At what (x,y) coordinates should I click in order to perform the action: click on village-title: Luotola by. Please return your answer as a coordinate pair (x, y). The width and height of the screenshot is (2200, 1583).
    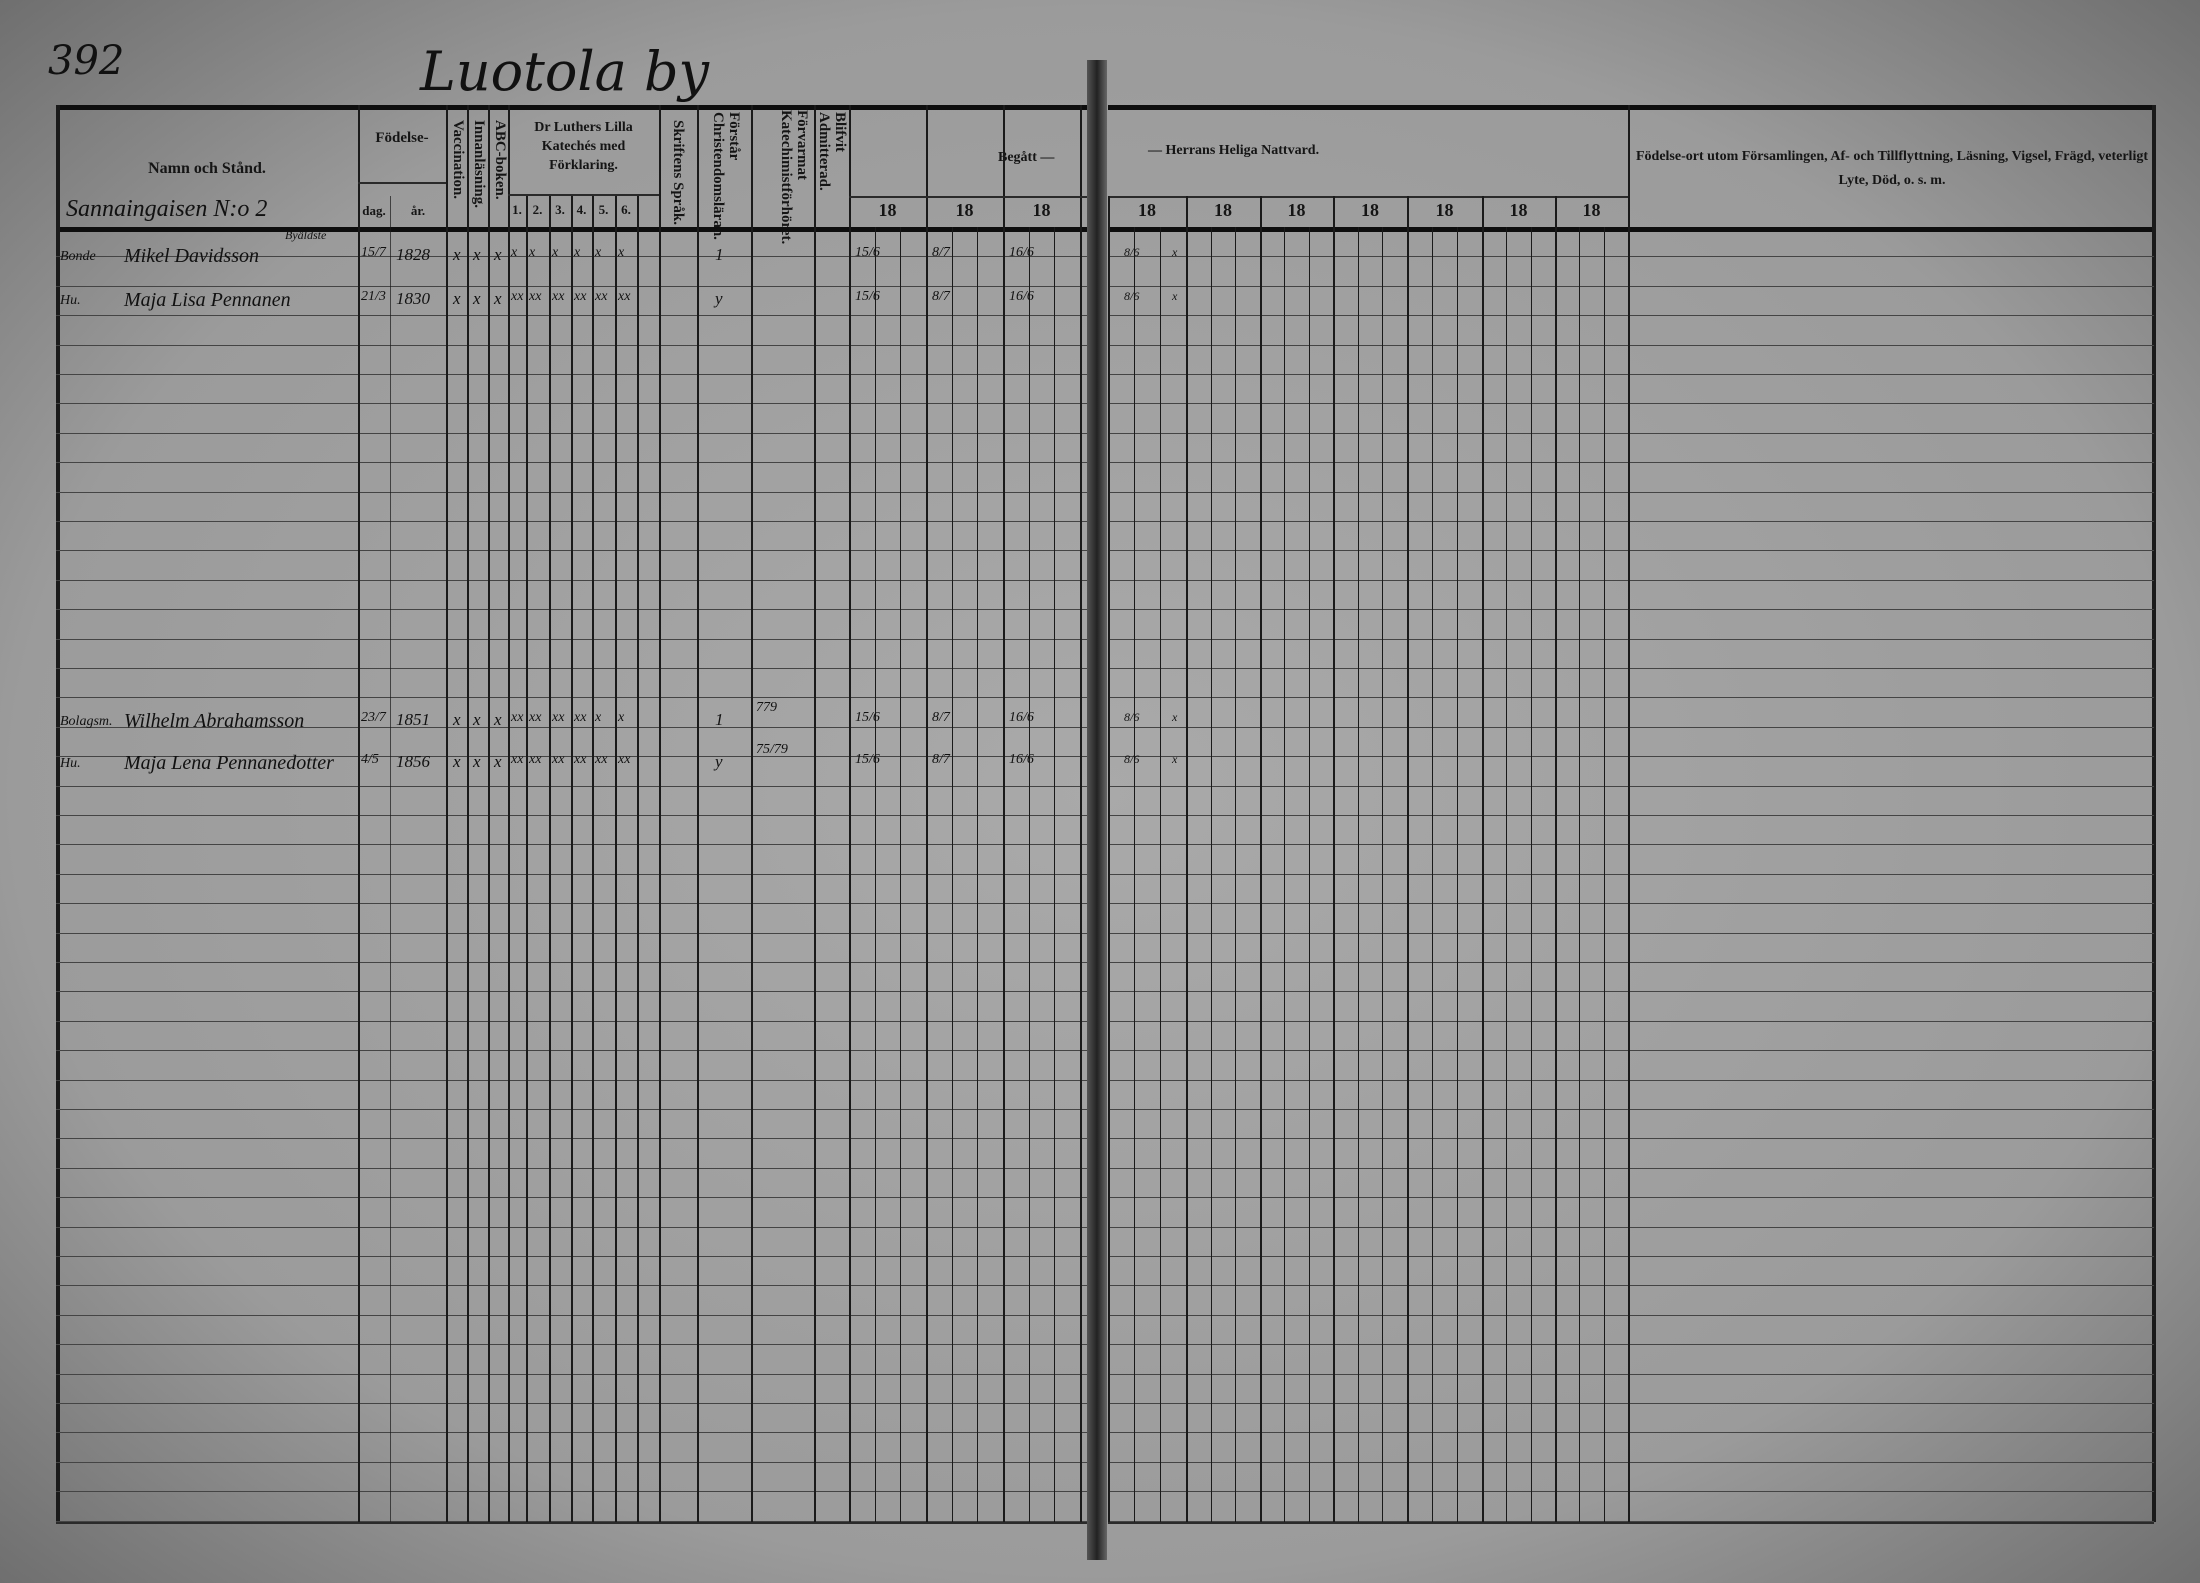
    Looking at the image, I should click on (565, 71).